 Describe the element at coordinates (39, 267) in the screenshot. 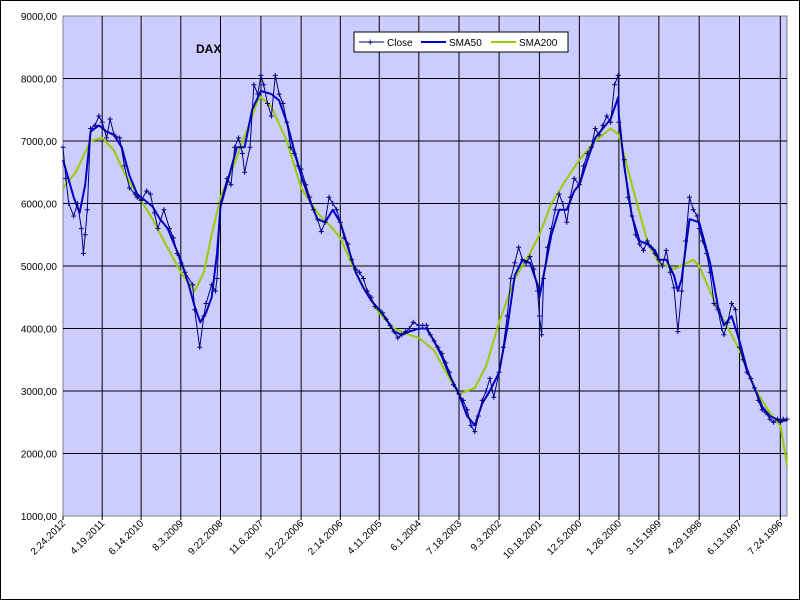

I see `y-tick-label: 5000,00` at that location.